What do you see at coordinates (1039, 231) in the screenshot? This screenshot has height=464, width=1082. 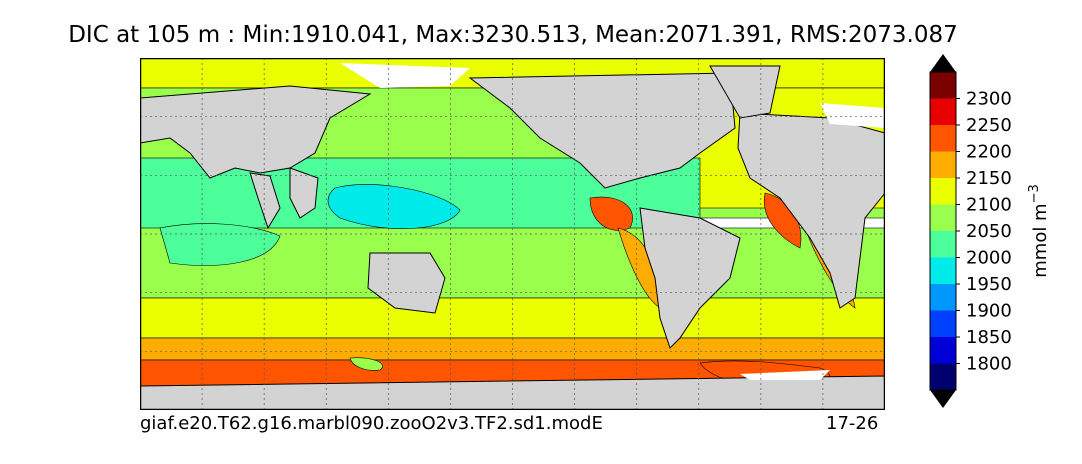 I see `colorbar-unit-label: mmol m−3` at bounding box center [1039, 231].